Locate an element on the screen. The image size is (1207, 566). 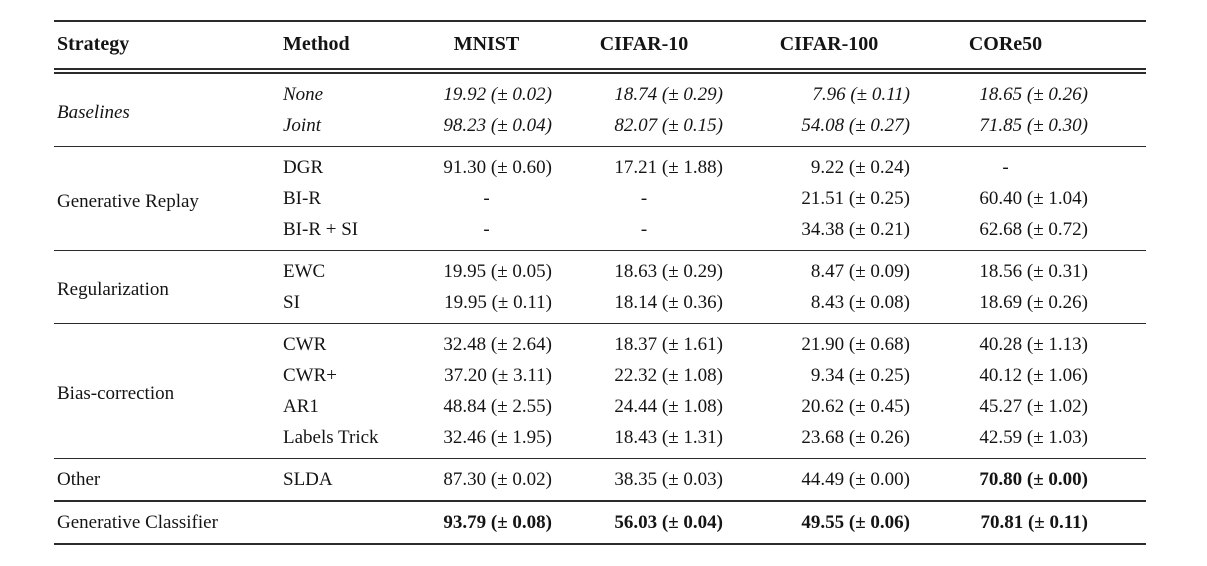
value-cell: 24.44 (± 1.08) is located at coordinates (668, 406).